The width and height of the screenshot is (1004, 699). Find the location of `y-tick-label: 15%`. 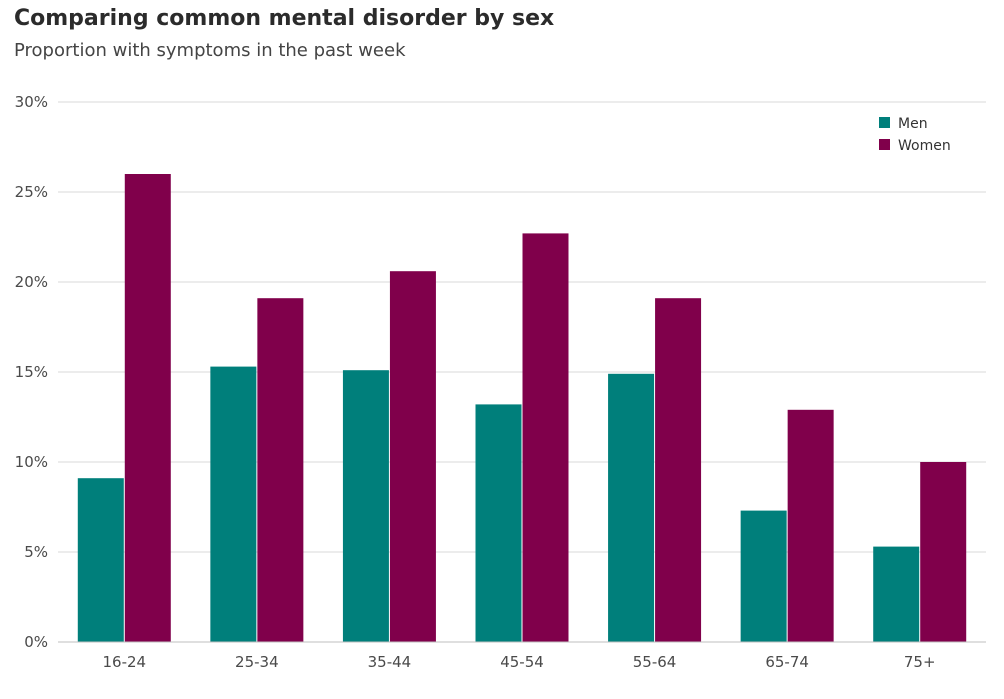

y-tick-label: 15% is located at coordinates (31, 372).